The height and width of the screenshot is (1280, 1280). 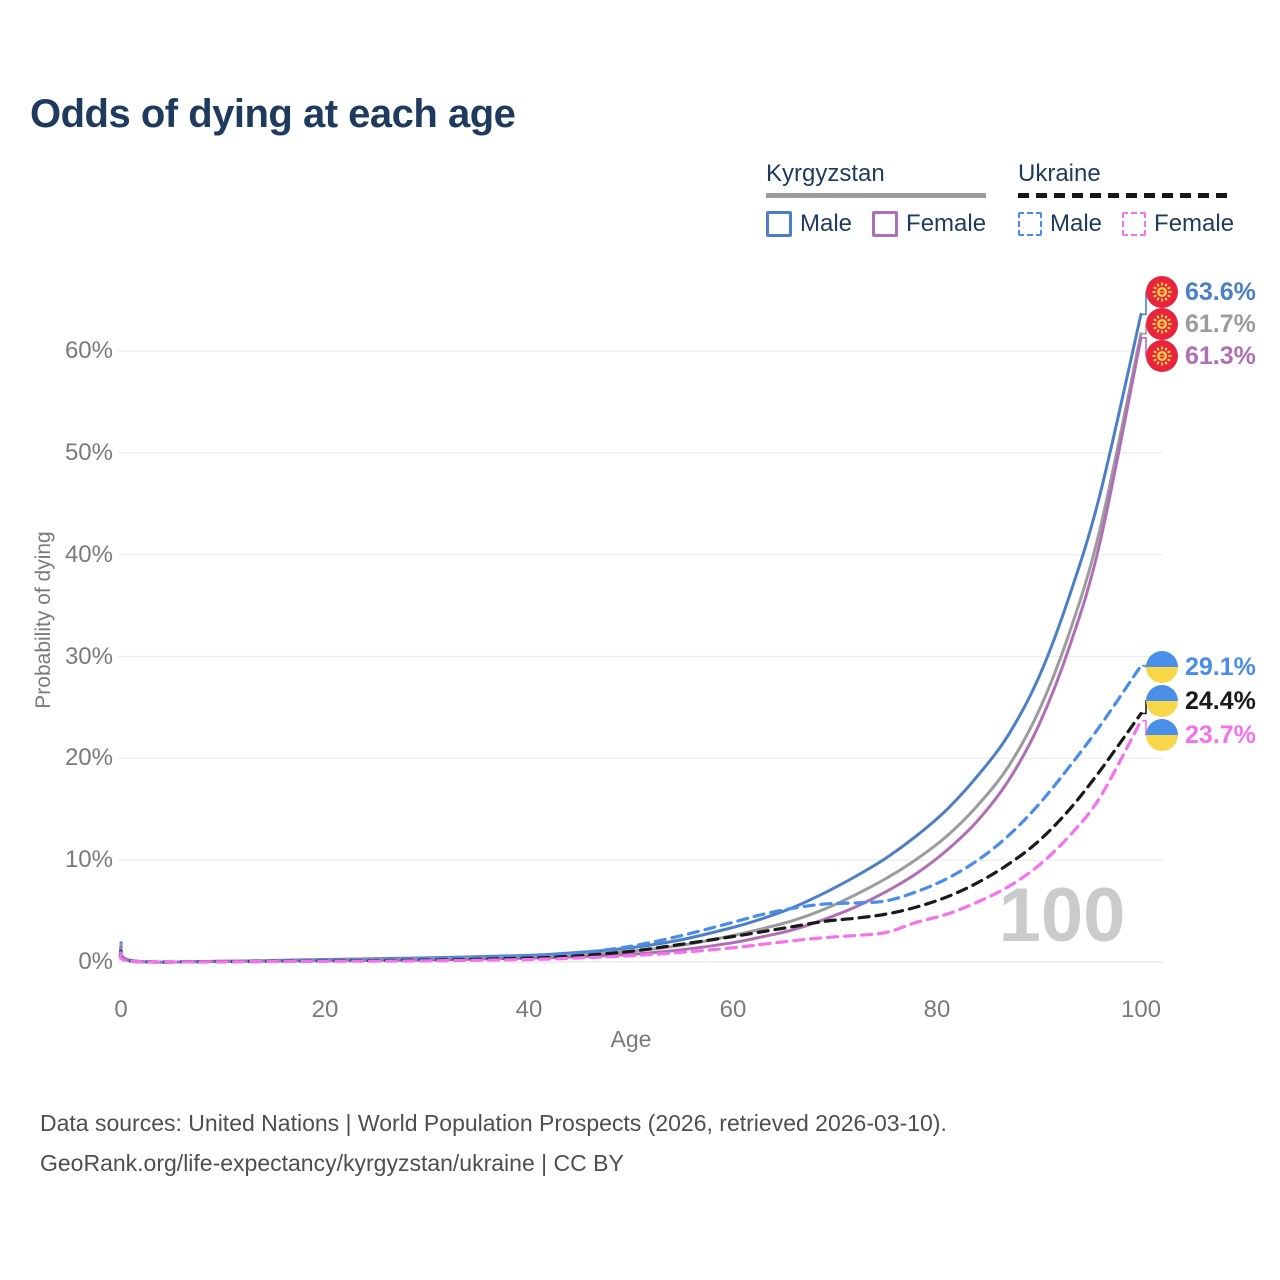 What do you see at coordinates (1134, 224) in the screenshot?
I see `ukraine-female-swatch-icon` at bounding box center [1134, 224].